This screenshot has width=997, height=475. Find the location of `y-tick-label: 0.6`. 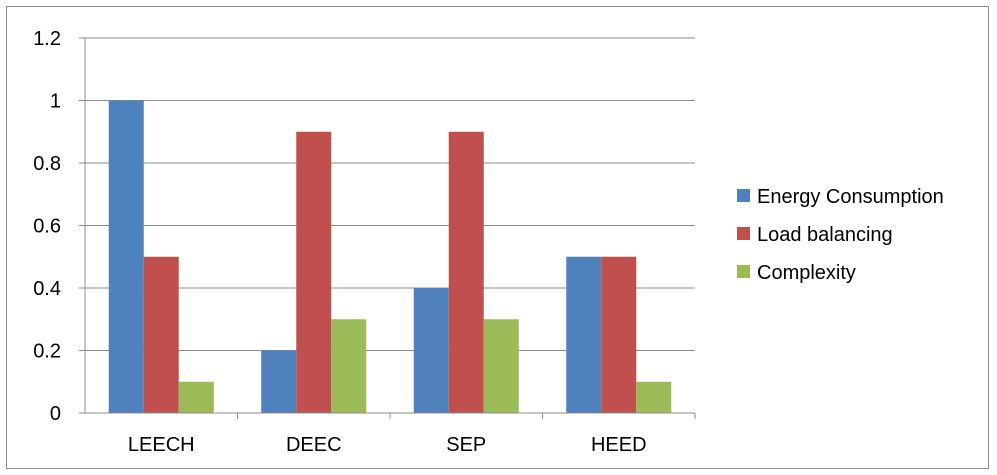

y-tick-label: 0.6 is located at coordinates (47, 227).